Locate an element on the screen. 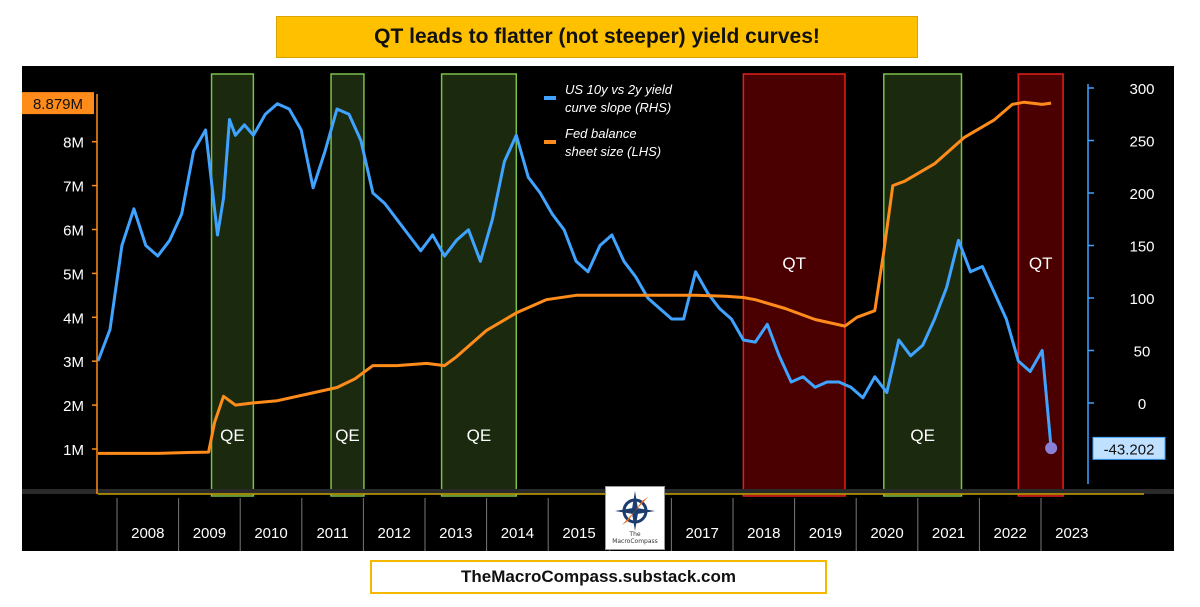 This screenshot has width=1200, height=607. left-axis-tick-label: 7M is located at coordinates (73, 187).